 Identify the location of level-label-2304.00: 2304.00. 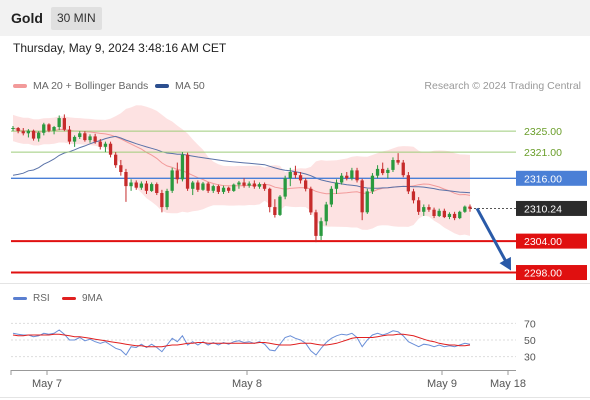
(543, 242).